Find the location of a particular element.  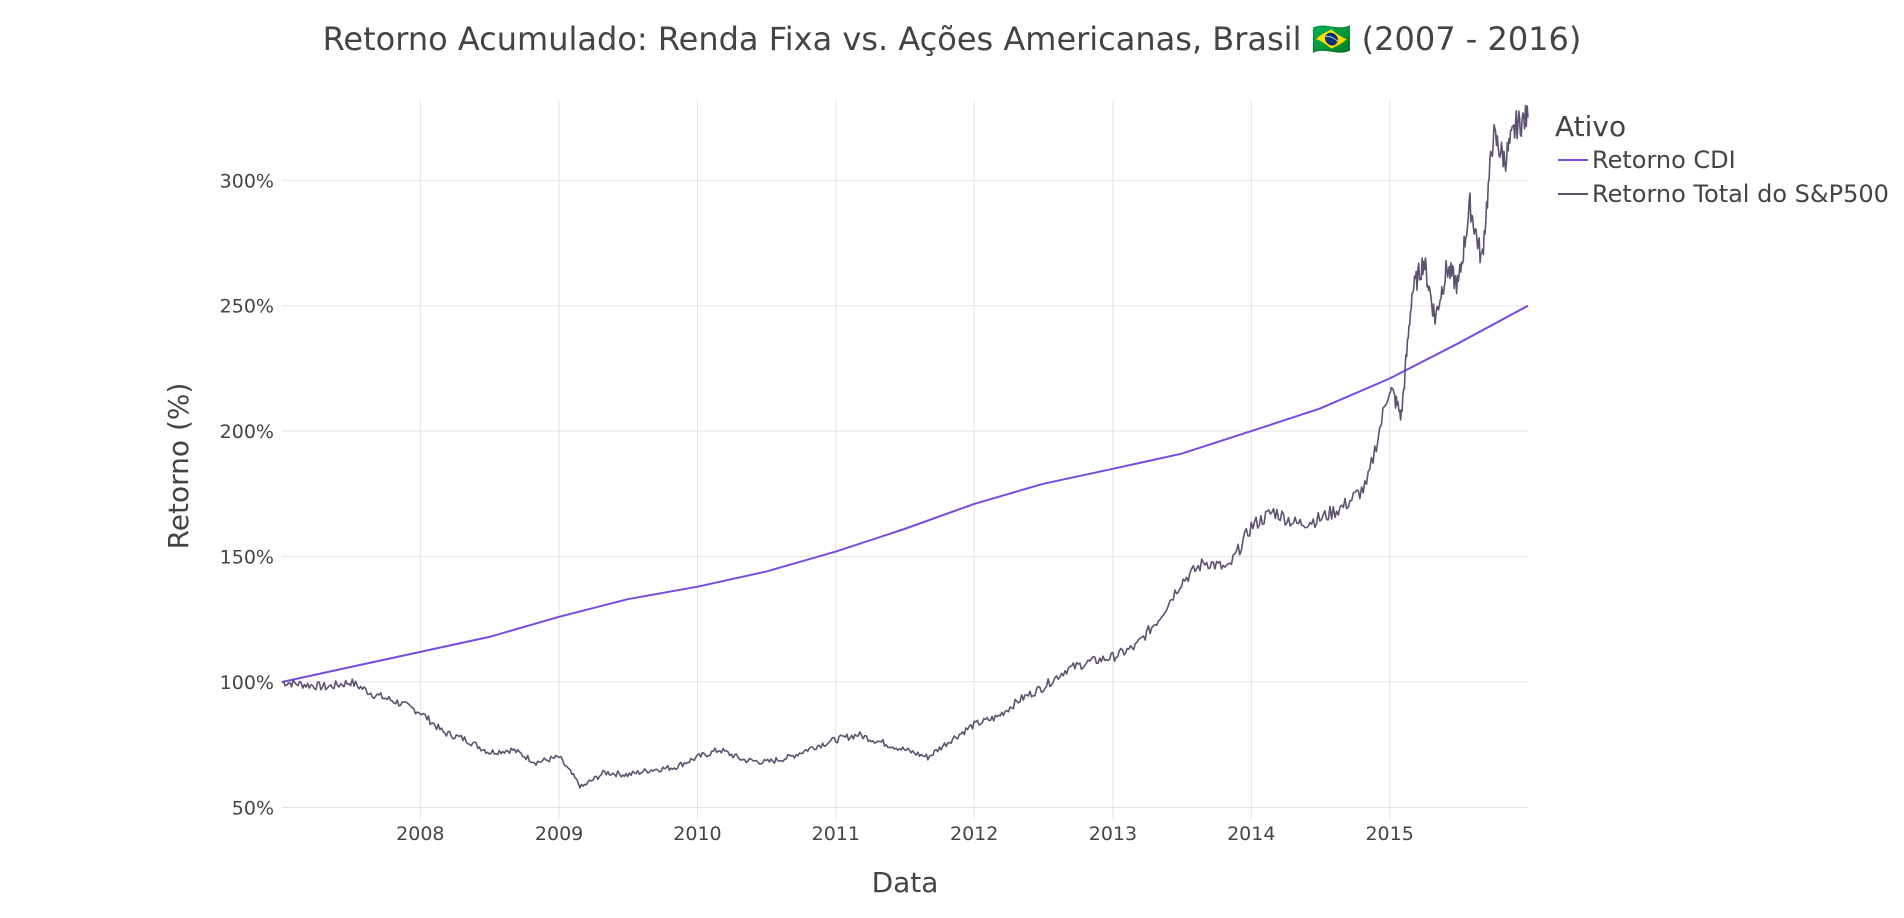

y-tick-label: 100% is located at coordinates (247, 683).